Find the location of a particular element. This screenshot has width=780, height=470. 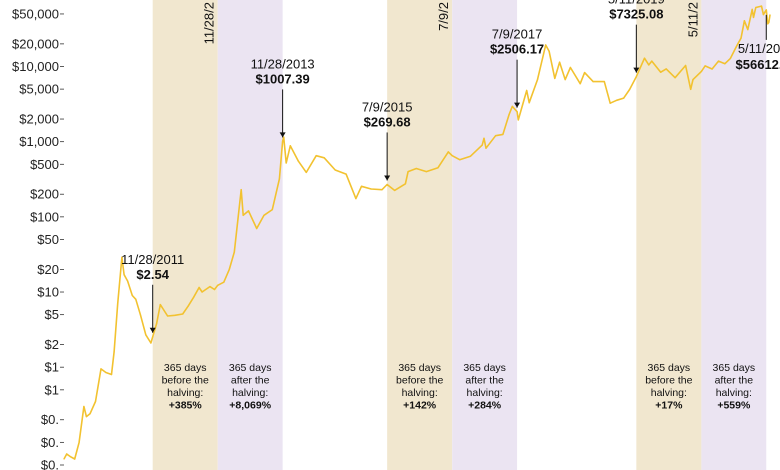

y-tick-label: $10,000 is located at coordinates (35, 66).